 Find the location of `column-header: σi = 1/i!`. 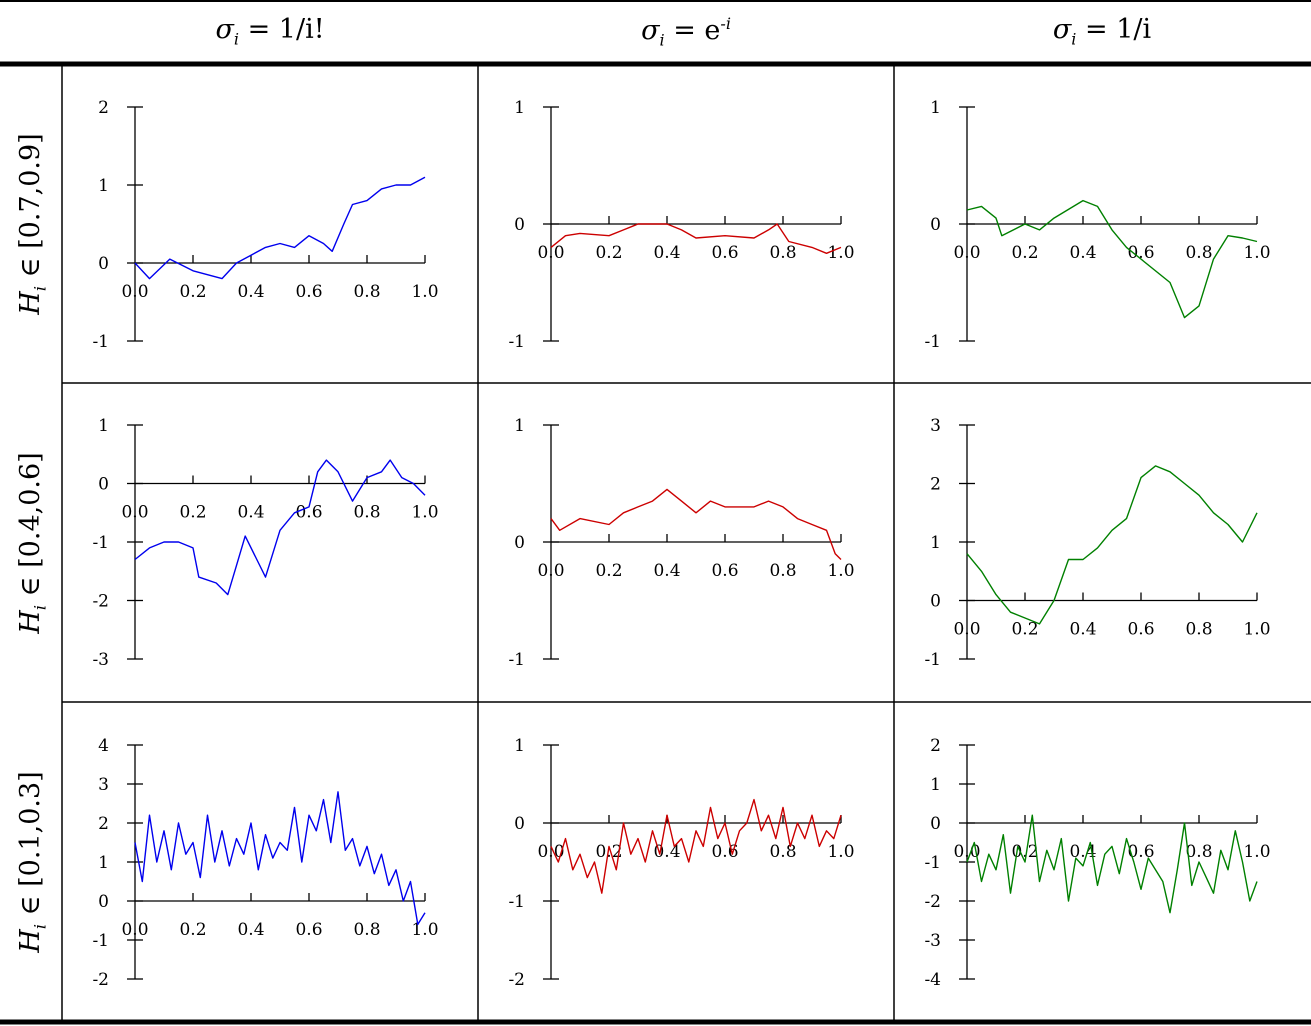

column-header: σi = 1/i! is located at coordinates (270, 31).